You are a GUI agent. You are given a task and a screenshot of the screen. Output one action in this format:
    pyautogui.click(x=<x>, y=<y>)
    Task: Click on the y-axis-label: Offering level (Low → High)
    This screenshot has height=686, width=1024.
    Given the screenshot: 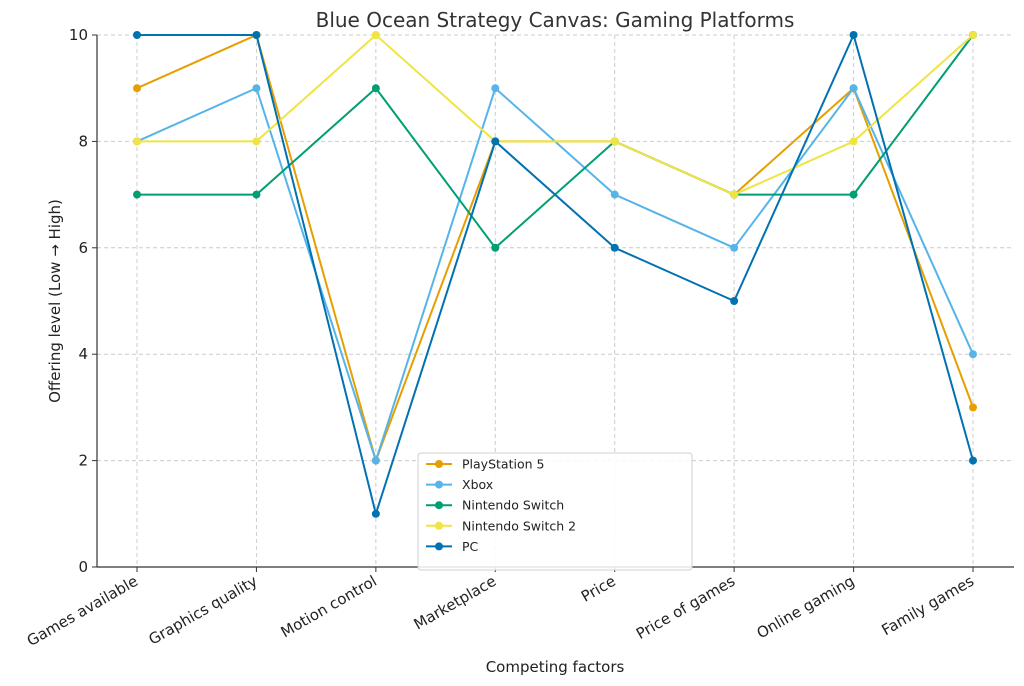 What is the action you would take?
    pyautogui.click(x=55, y=301)
    